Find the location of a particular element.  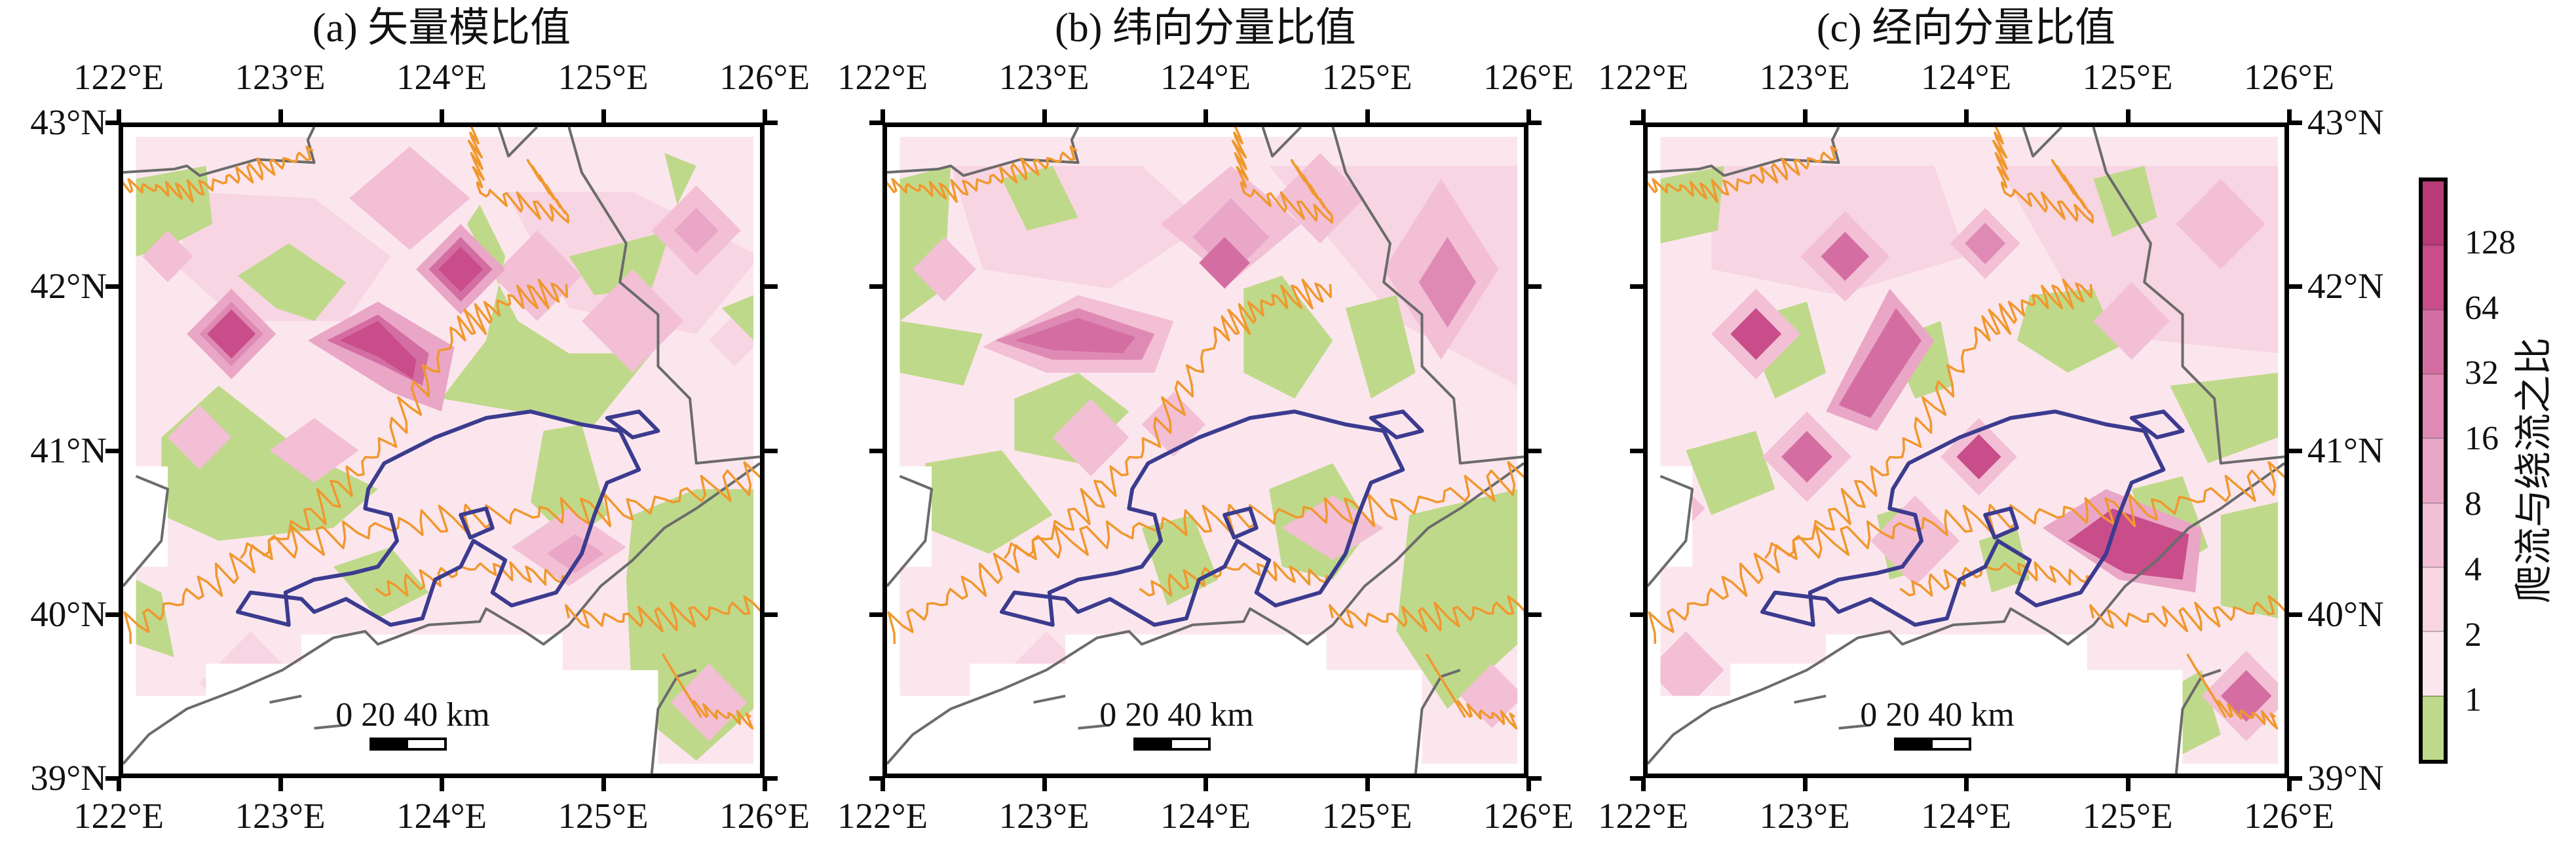

panel-title: (b) 纬向分量比值 is located at coordinates (1205, 28).